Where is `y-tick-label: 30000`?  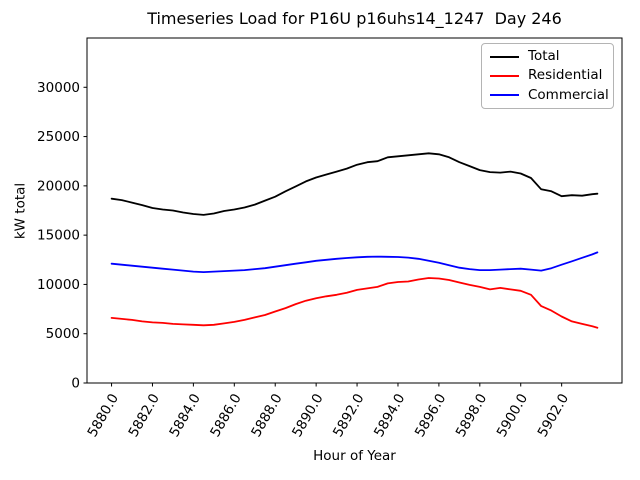 y-tick-label: 30000 is located at coordinates (58, 88).